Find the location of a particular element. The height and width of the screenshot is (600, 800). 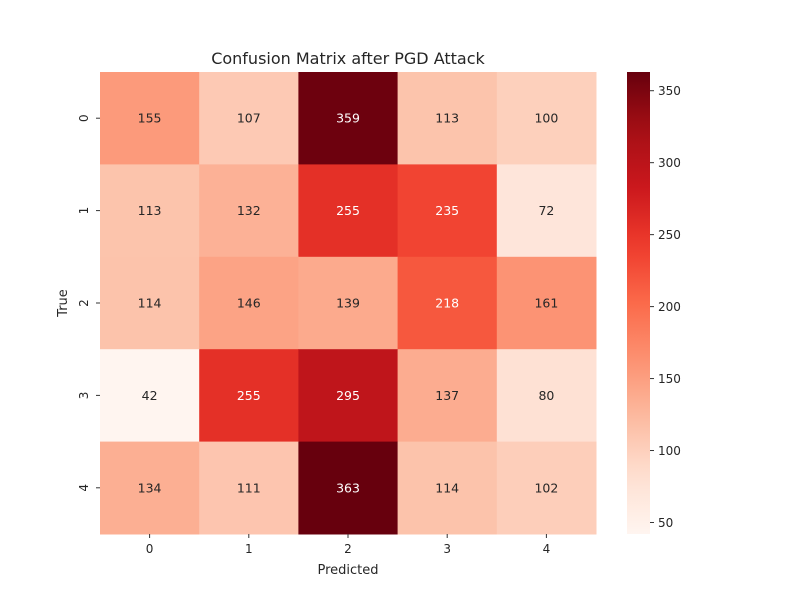

cell-value-label: 102 is located at coordinates (546, 487).